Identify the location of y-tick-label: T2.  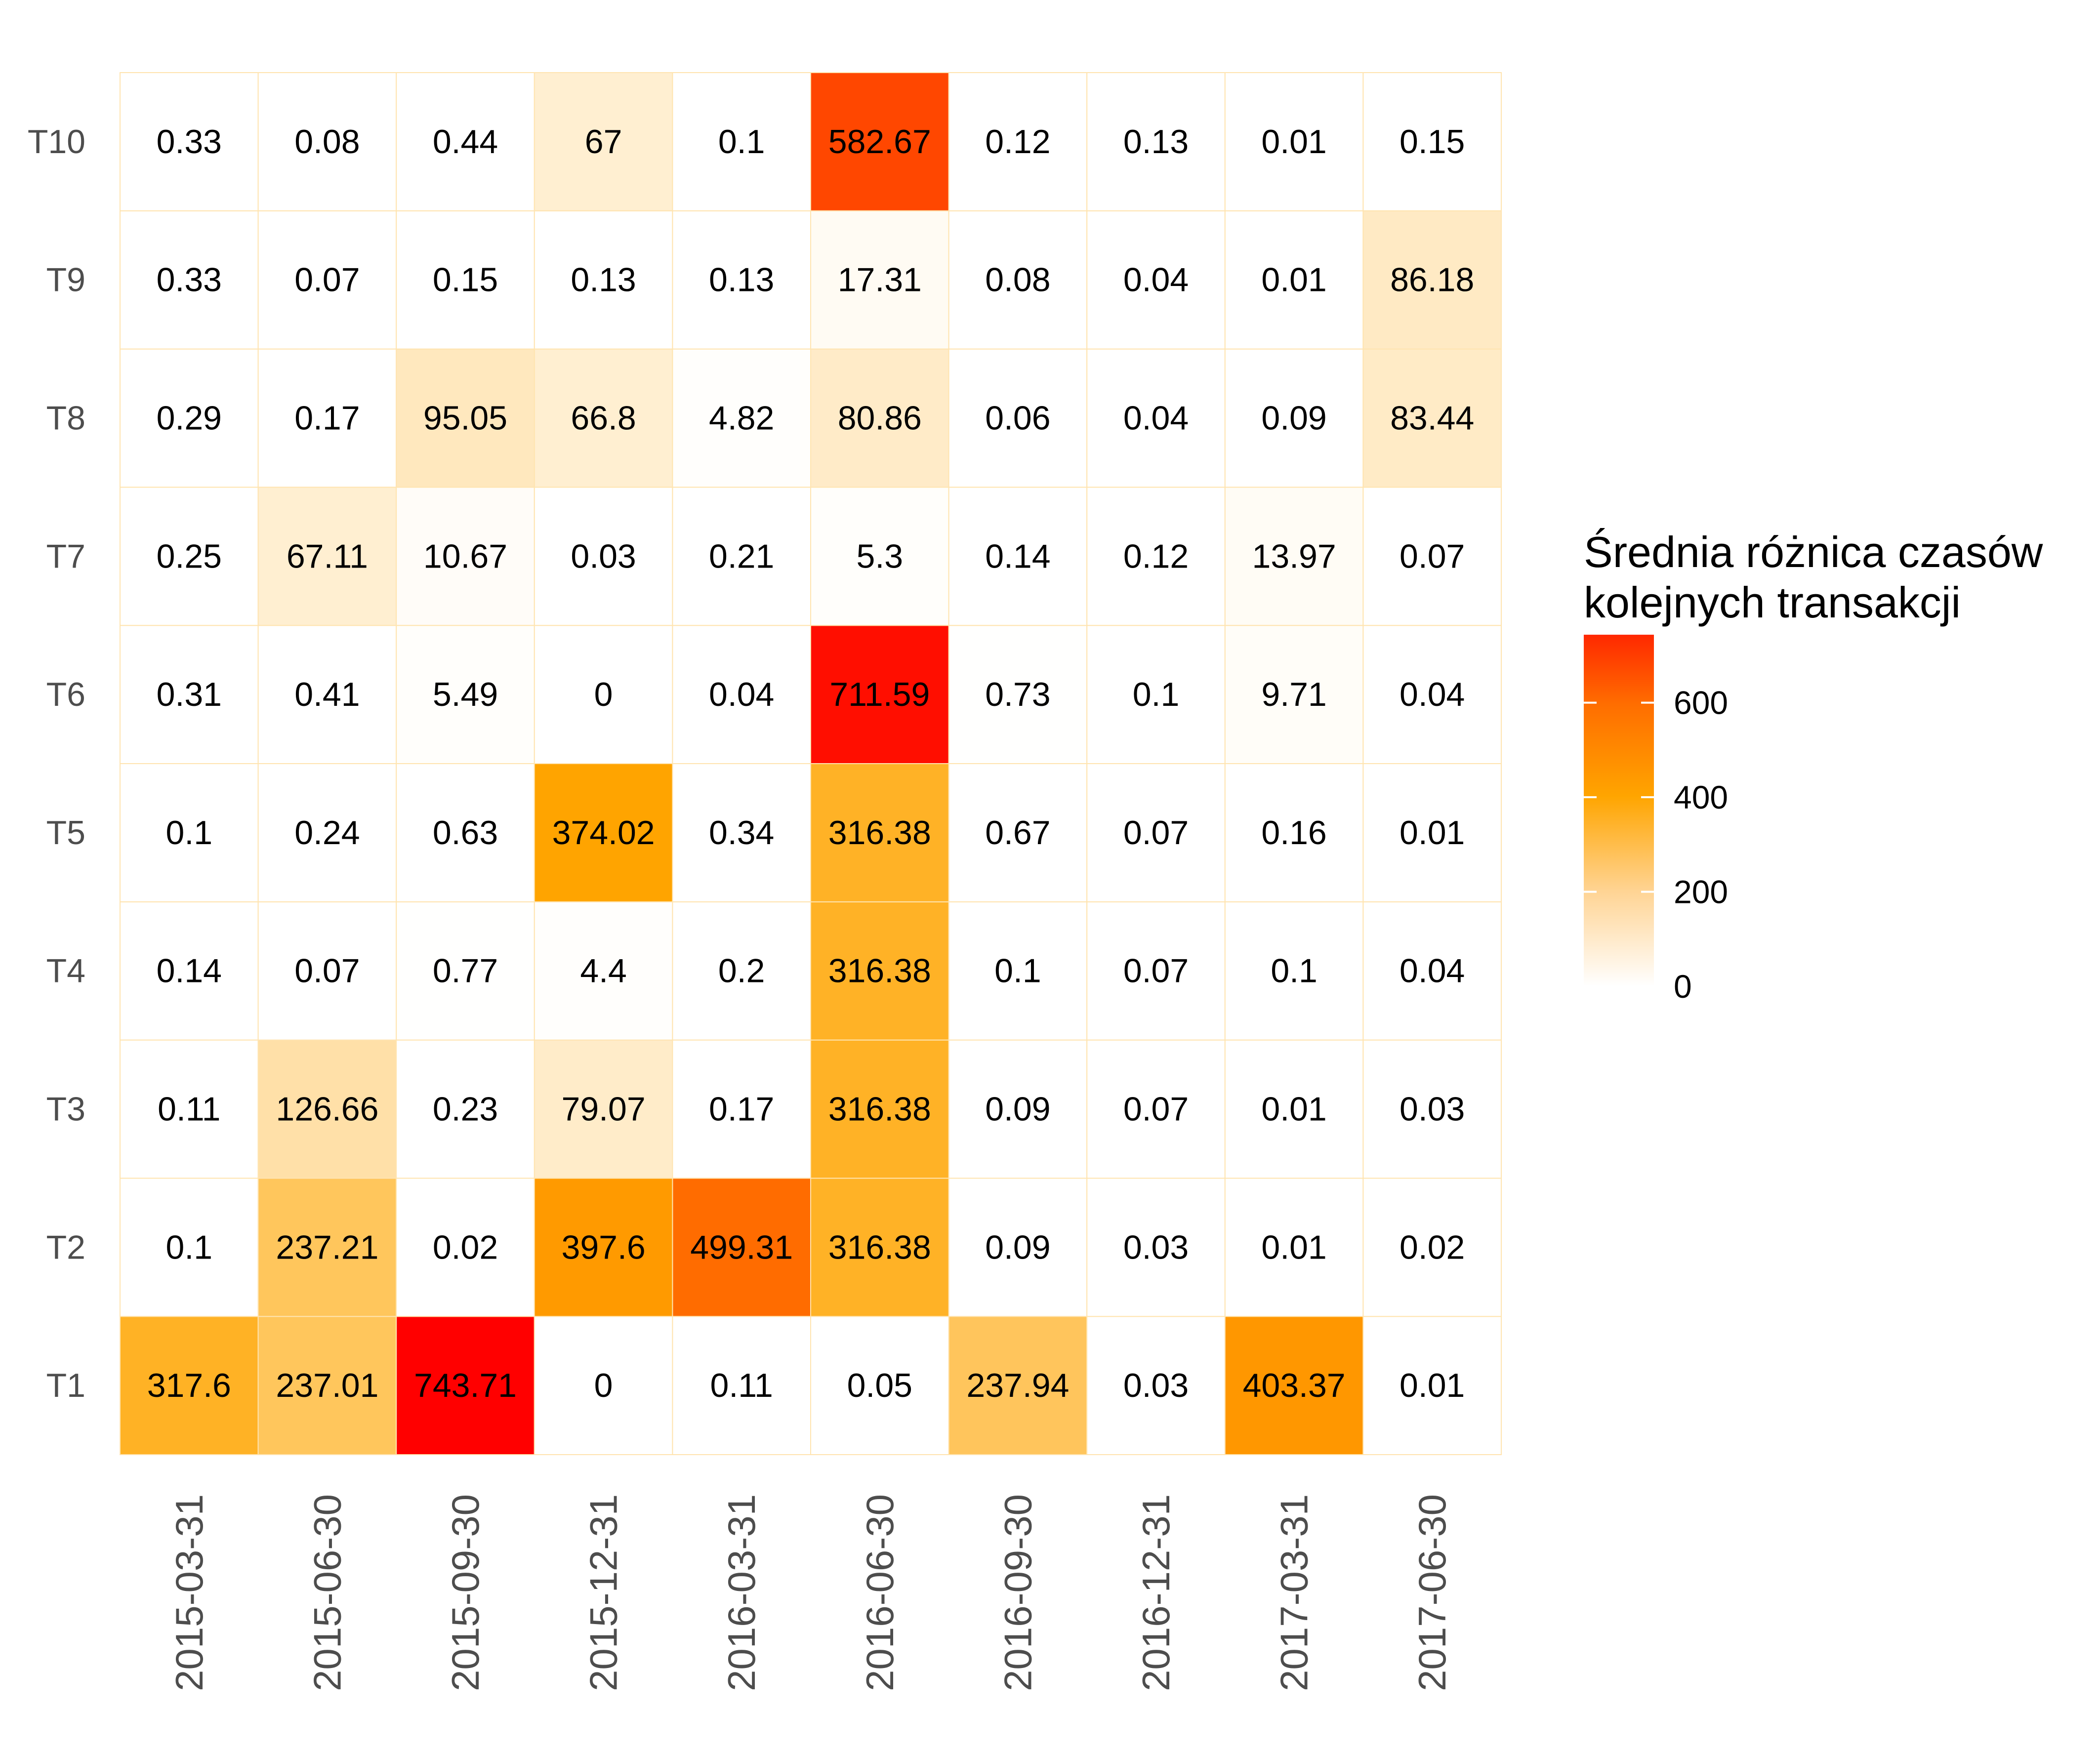
(65, 1247).